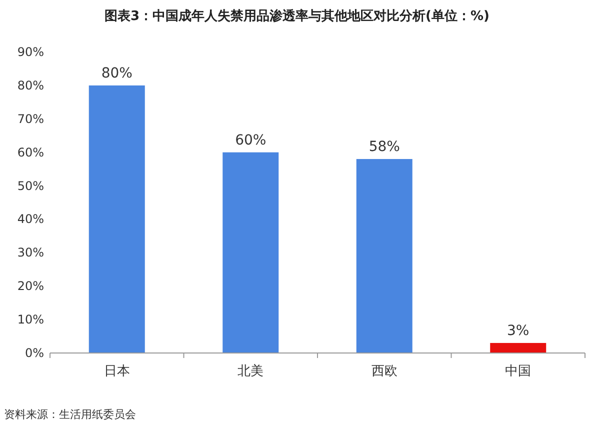  I want to click on y-tick-label: 0%, so click(34, 353).